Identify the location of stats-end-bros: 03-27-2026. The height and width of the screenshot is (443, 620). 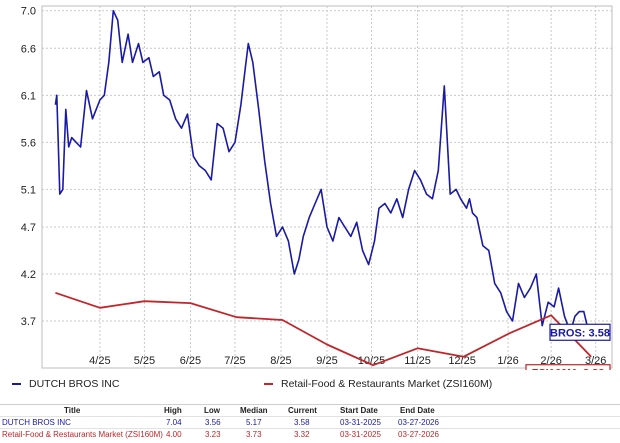
(418, 422).